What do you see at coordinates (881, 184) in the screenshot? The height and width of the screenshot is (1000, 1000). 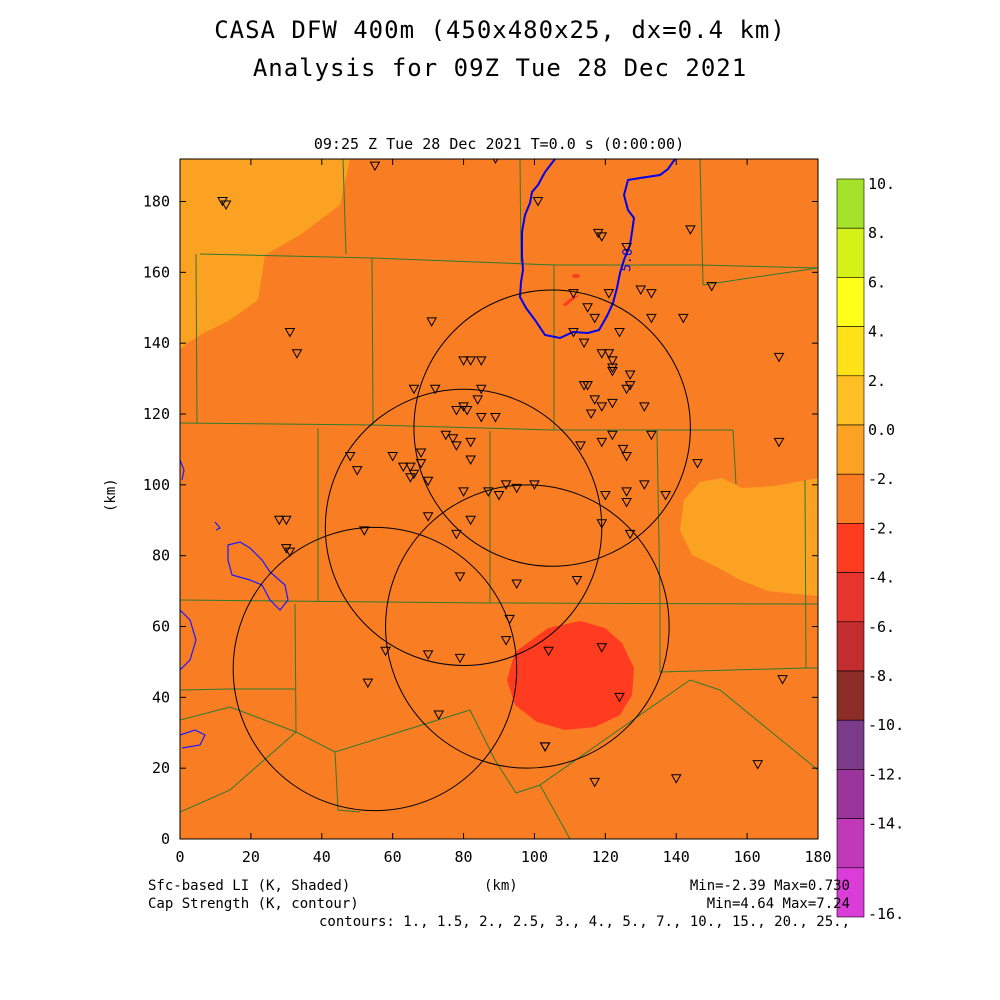 I see `colorbar-label: 10.` at bounding box center [881, 184].